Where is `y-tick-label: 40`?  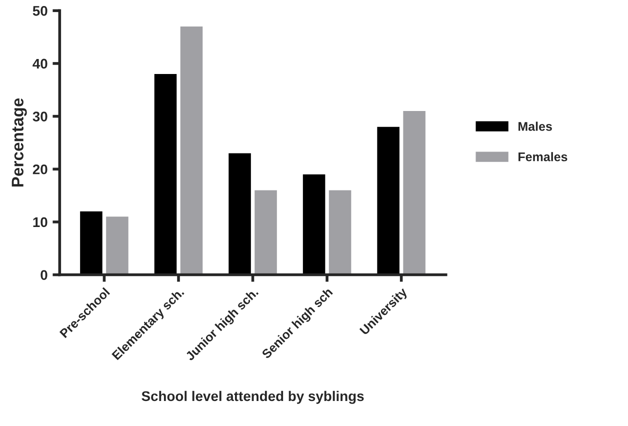 y-tick-label: 40 is located at coordinates (40, 63).